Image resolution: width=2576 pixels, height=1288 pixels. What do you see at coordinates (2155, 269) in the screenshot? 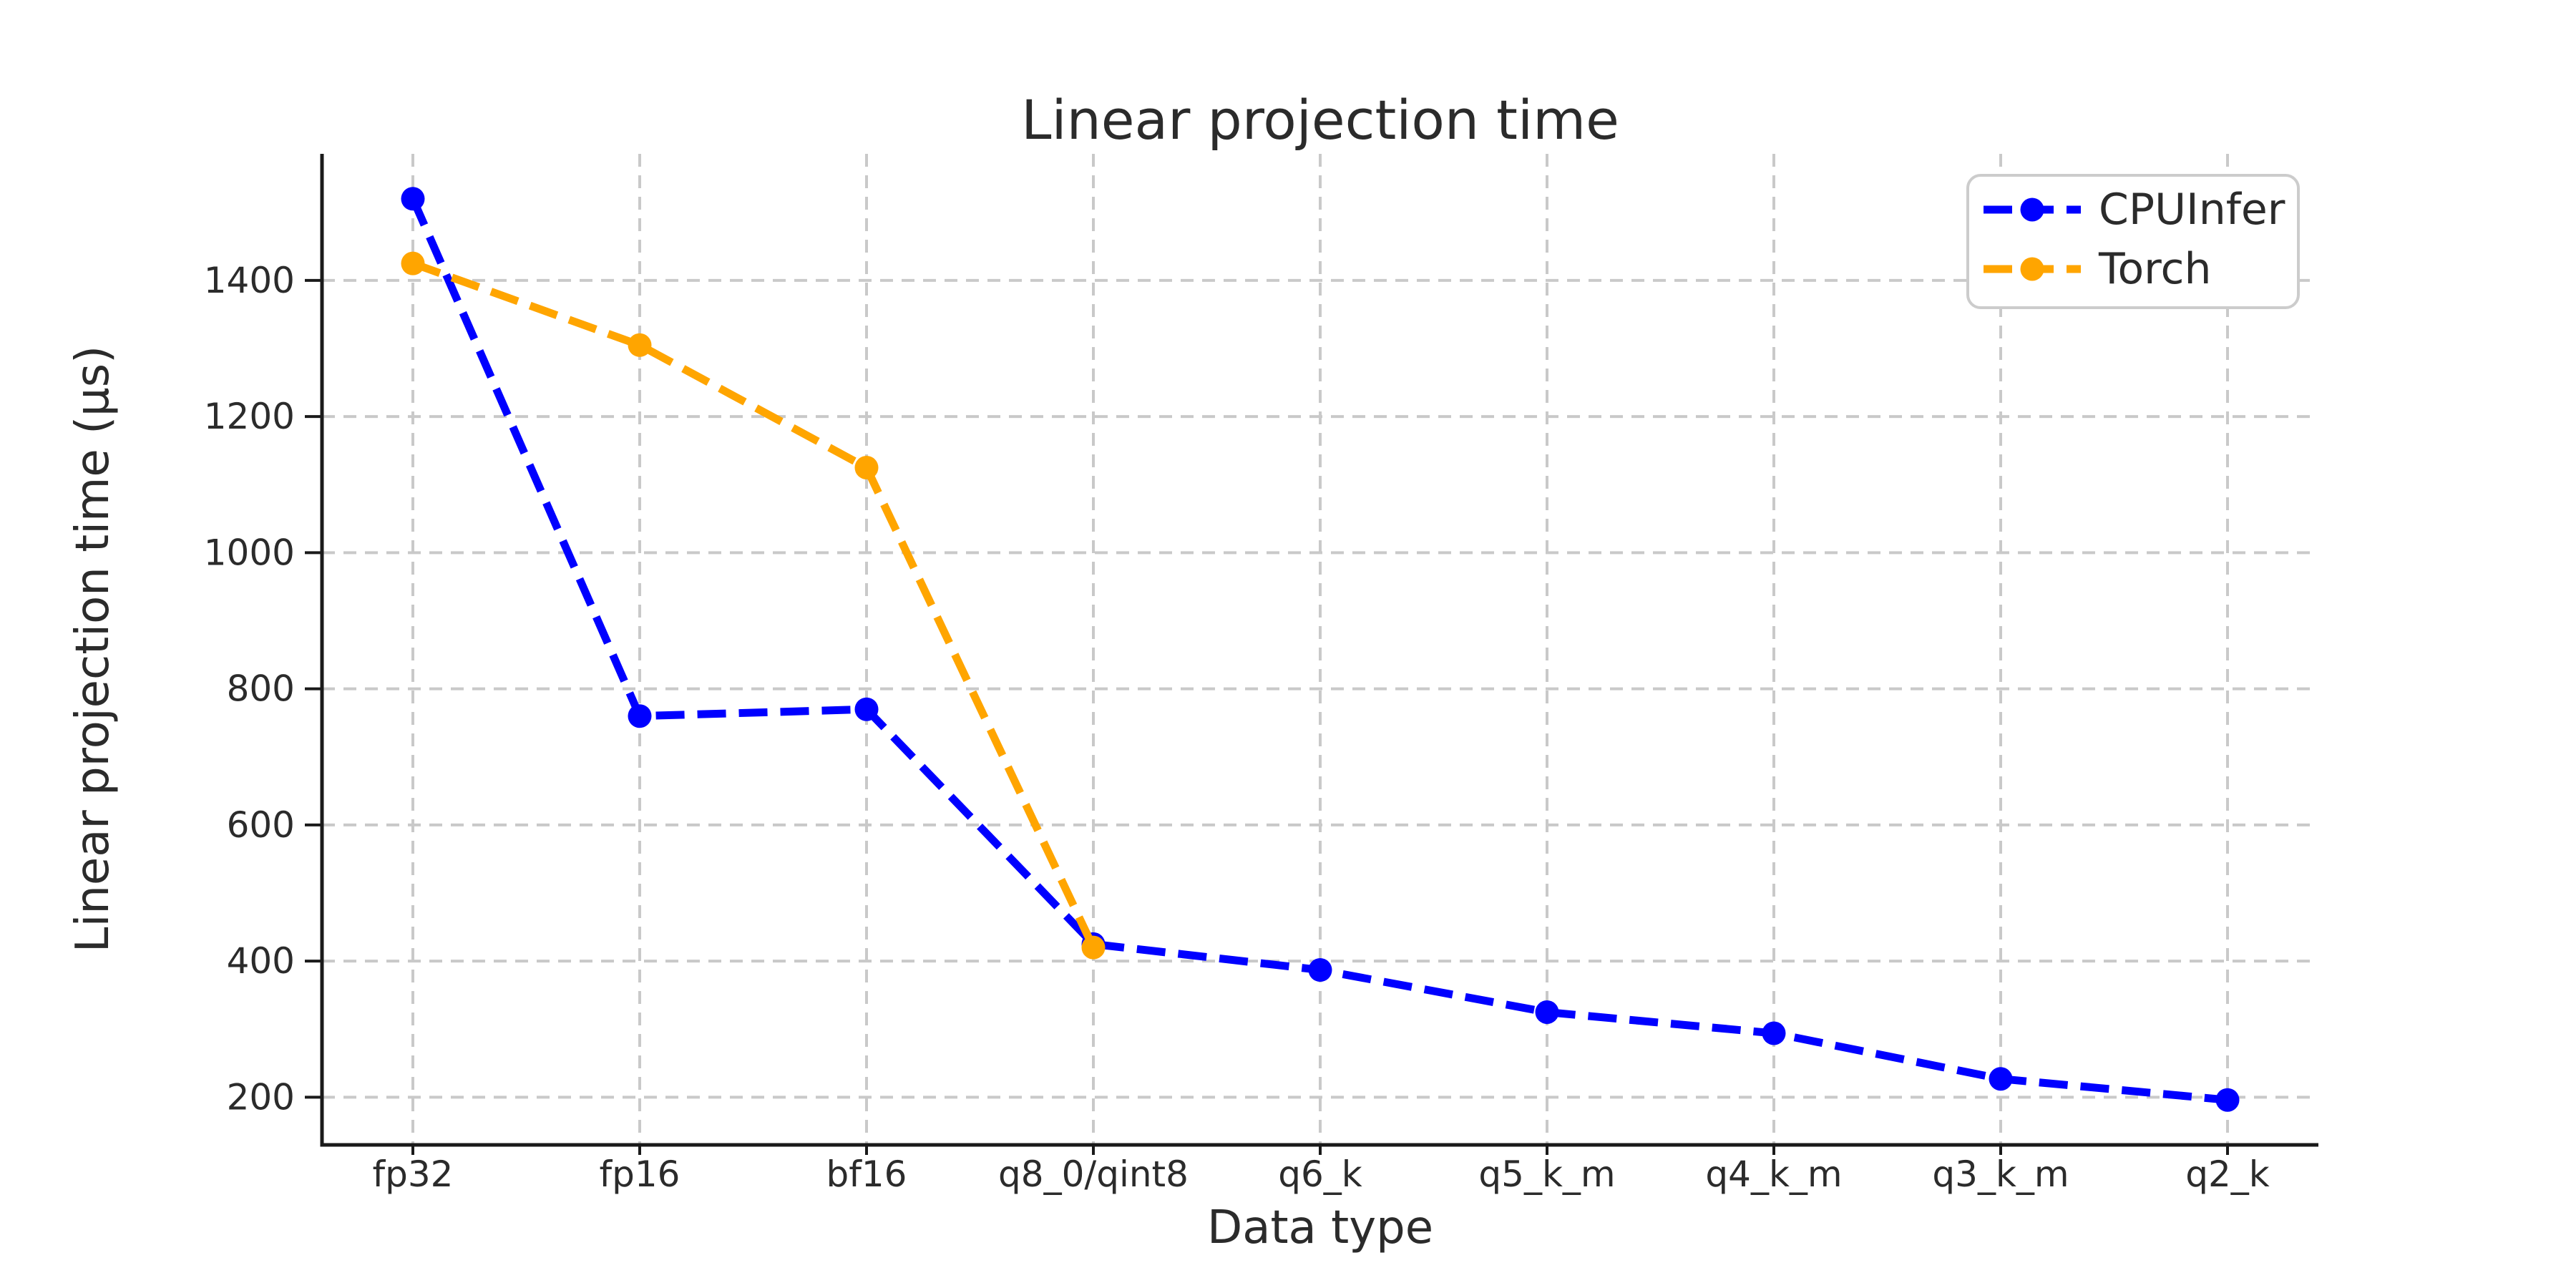
I see `legend-label-Torch: Torch` at bounding box center [2155, 269].